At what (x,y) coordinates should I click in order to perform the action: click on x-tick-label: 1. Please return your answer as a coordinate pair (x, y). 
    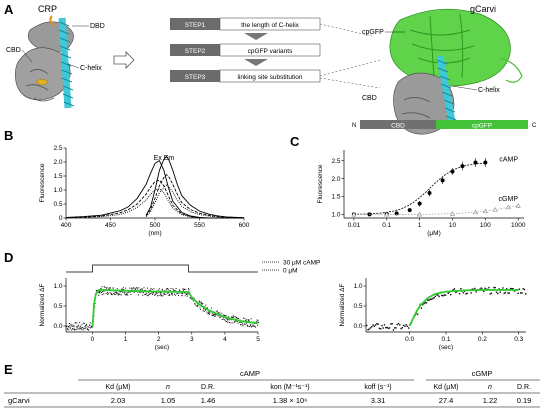
    Looking at the image, I should click on (126, 339).